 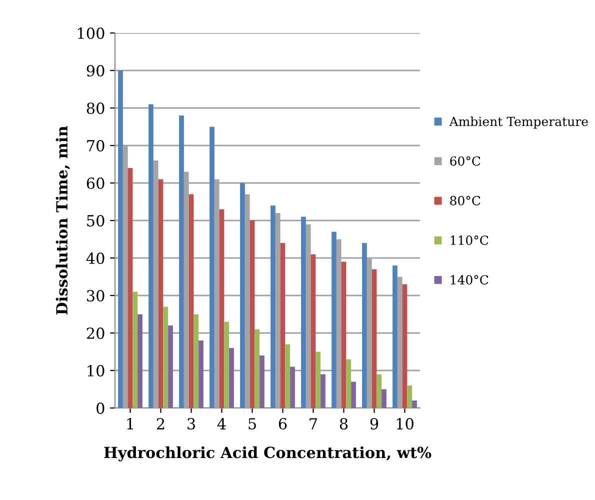 What do you see at coordinates (465, 201) in the screenshot?
I see `legend-label: 80°C` at bounding box center [465, 201].